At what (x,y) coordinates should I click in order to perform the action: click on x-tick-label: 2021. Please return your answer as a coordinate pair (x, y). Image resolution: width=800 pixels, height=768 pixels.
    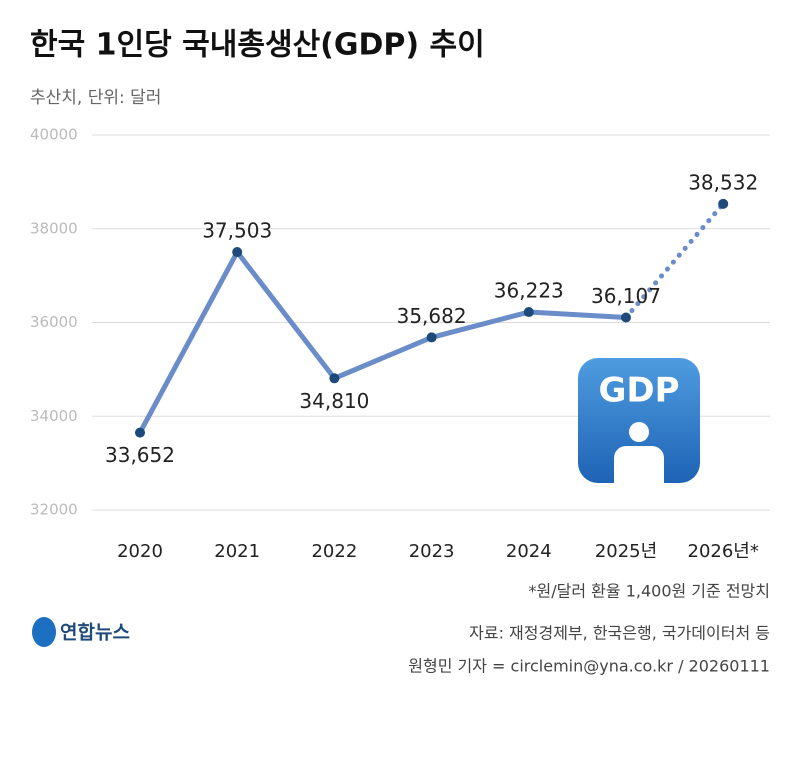
    Looking at the image, I should click on (237, 551).